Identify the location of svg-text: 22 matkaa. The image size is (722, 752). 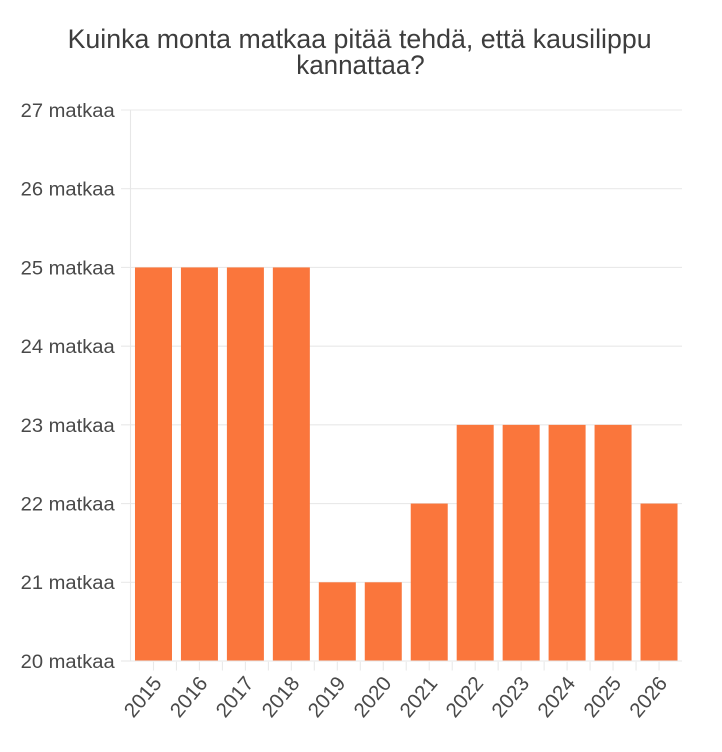
(68, 504).